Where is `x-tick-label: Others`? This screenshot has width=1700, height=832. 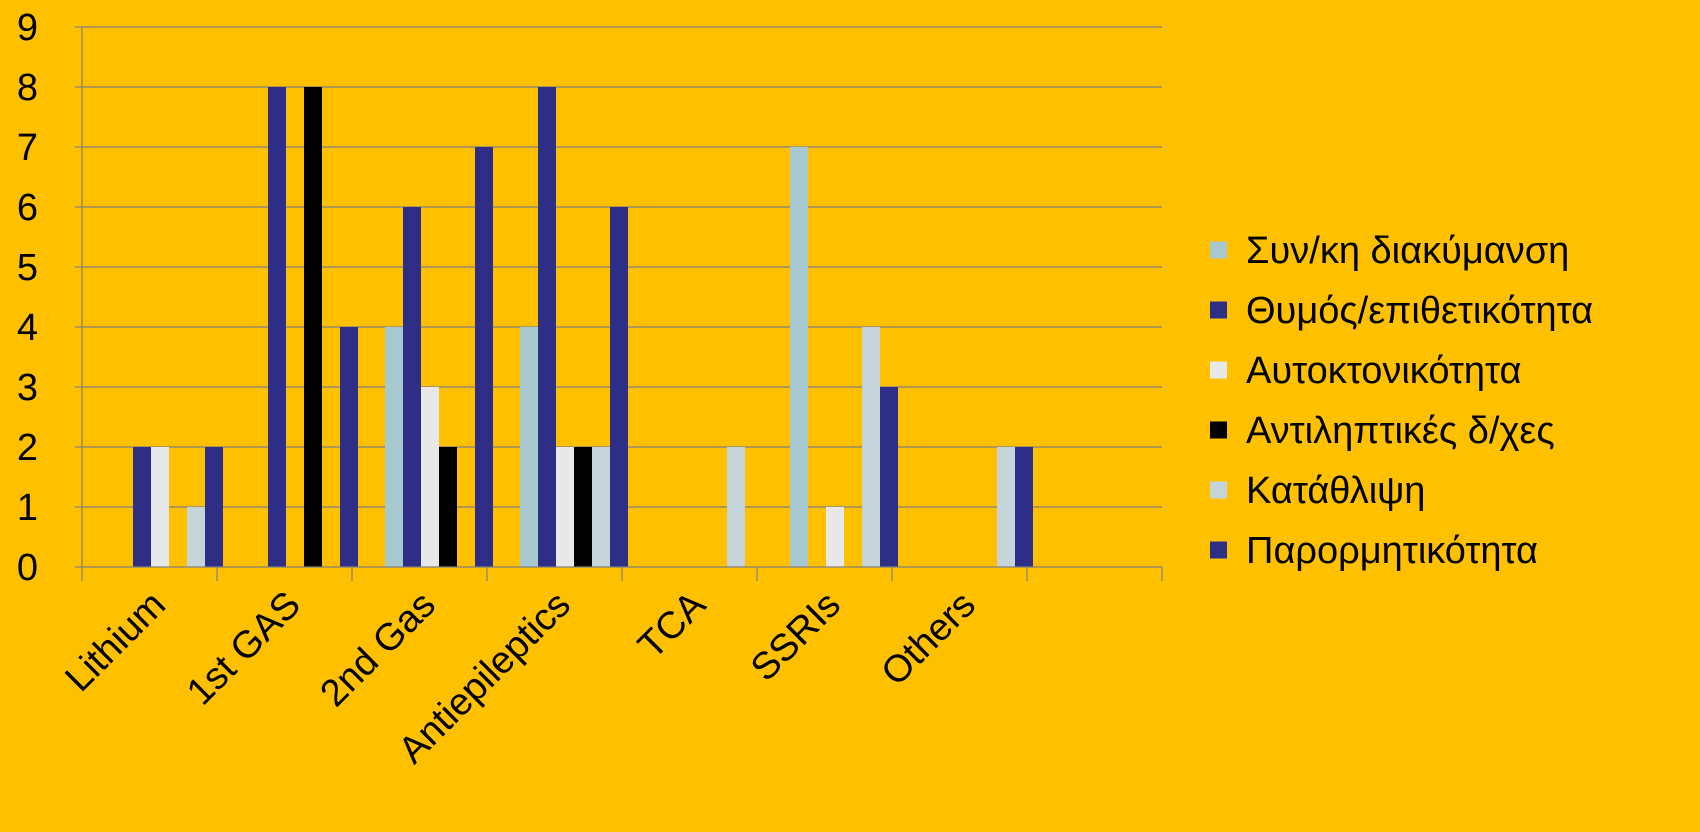
x-tick-label: Others is located at coordinates (929, 639).